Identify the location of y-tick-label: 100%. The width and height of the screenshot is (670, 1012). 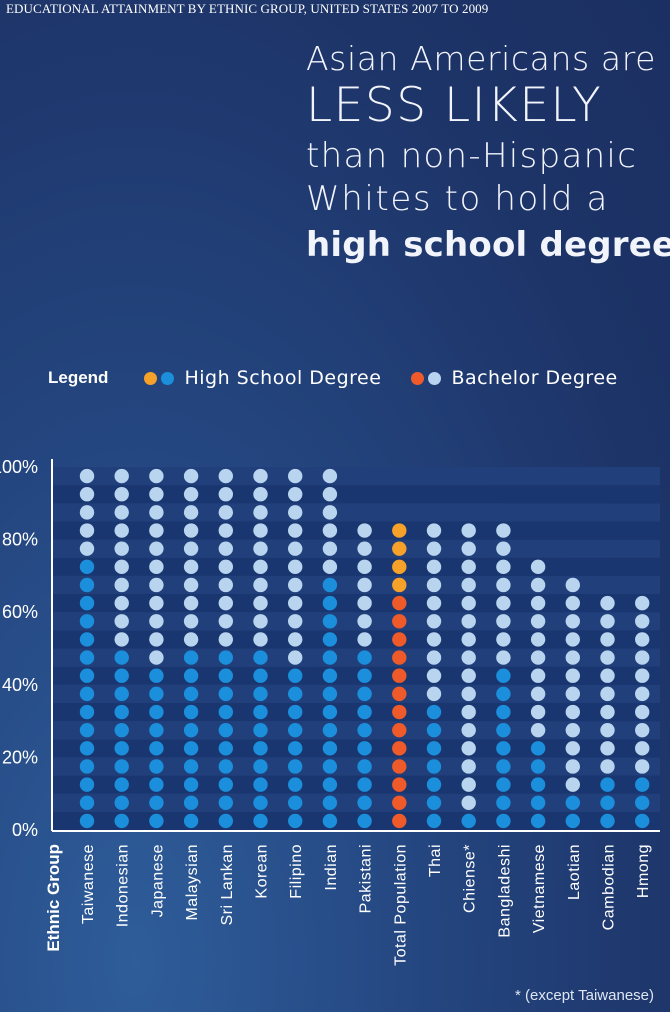
(19, 467).